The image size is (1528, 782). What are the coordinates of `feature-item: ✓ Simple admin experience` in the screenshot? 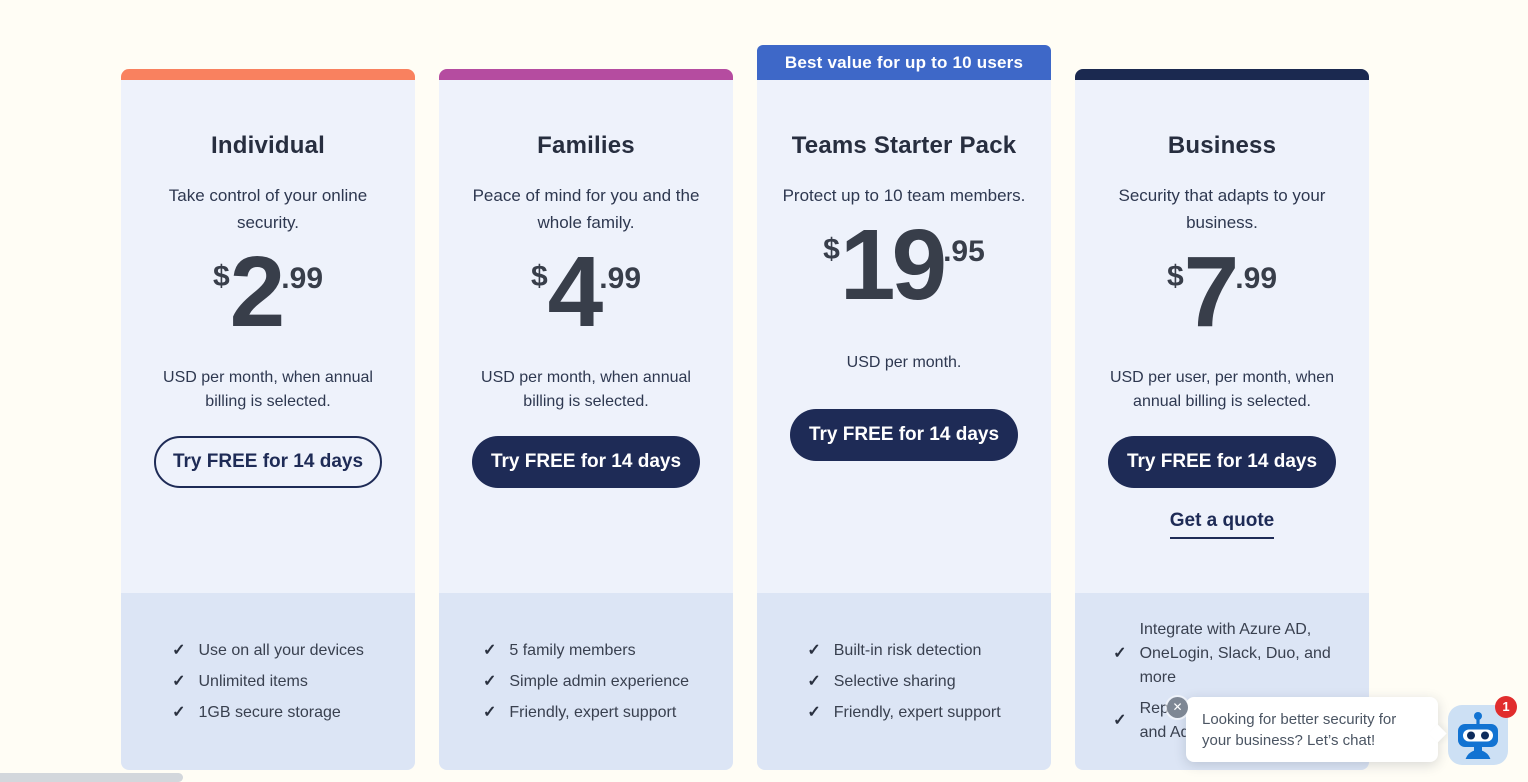 It's located at (586, 682).